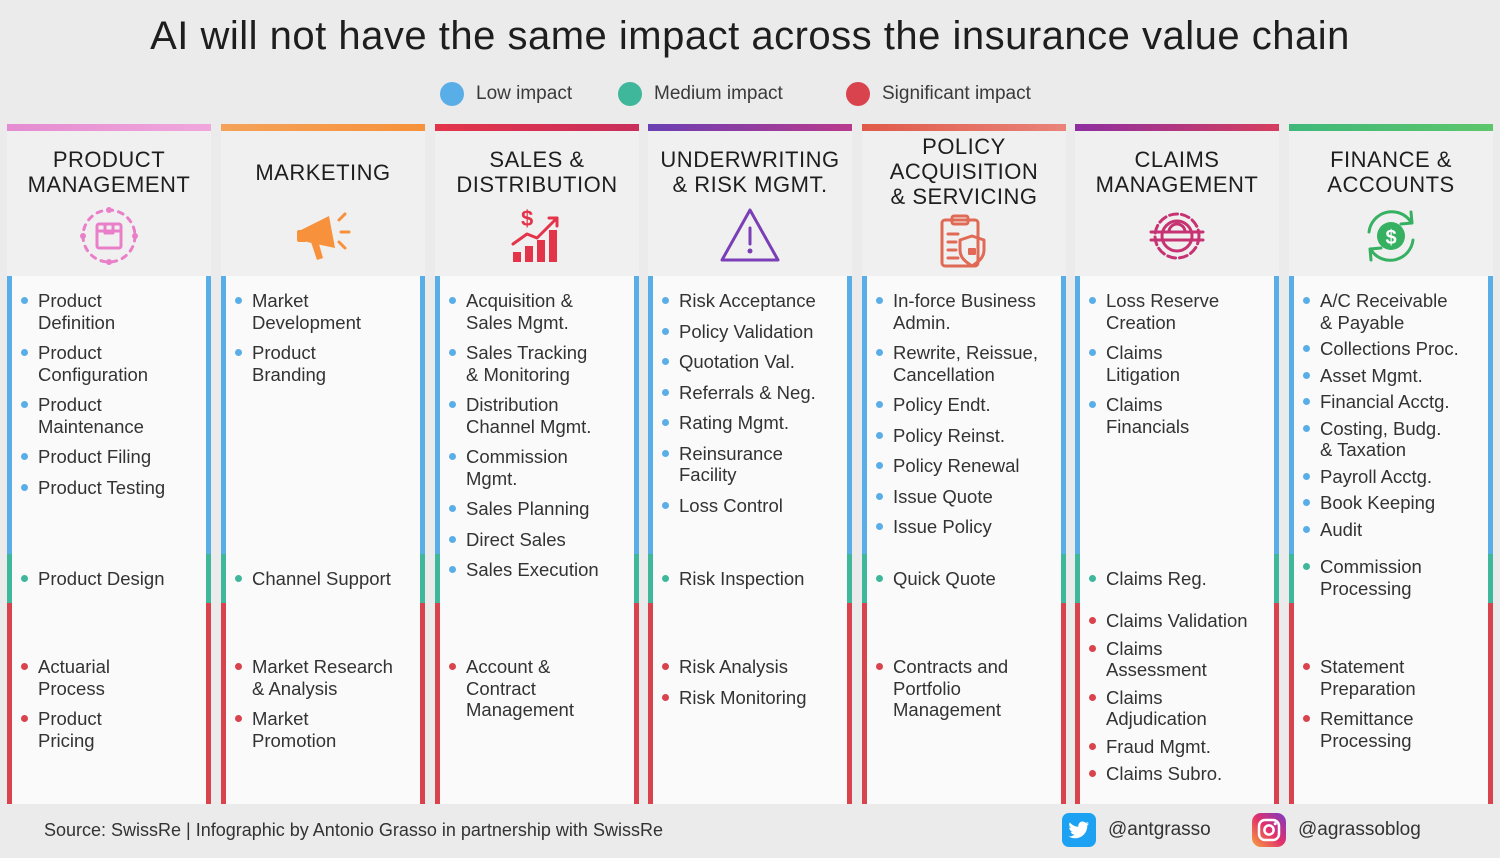 Image resolution: width=1500 pixels, height=858 pixels. Describe the element at coordinates (964, 196) in the screenshot. I see `column-title-line: & SERVICING` at that location.